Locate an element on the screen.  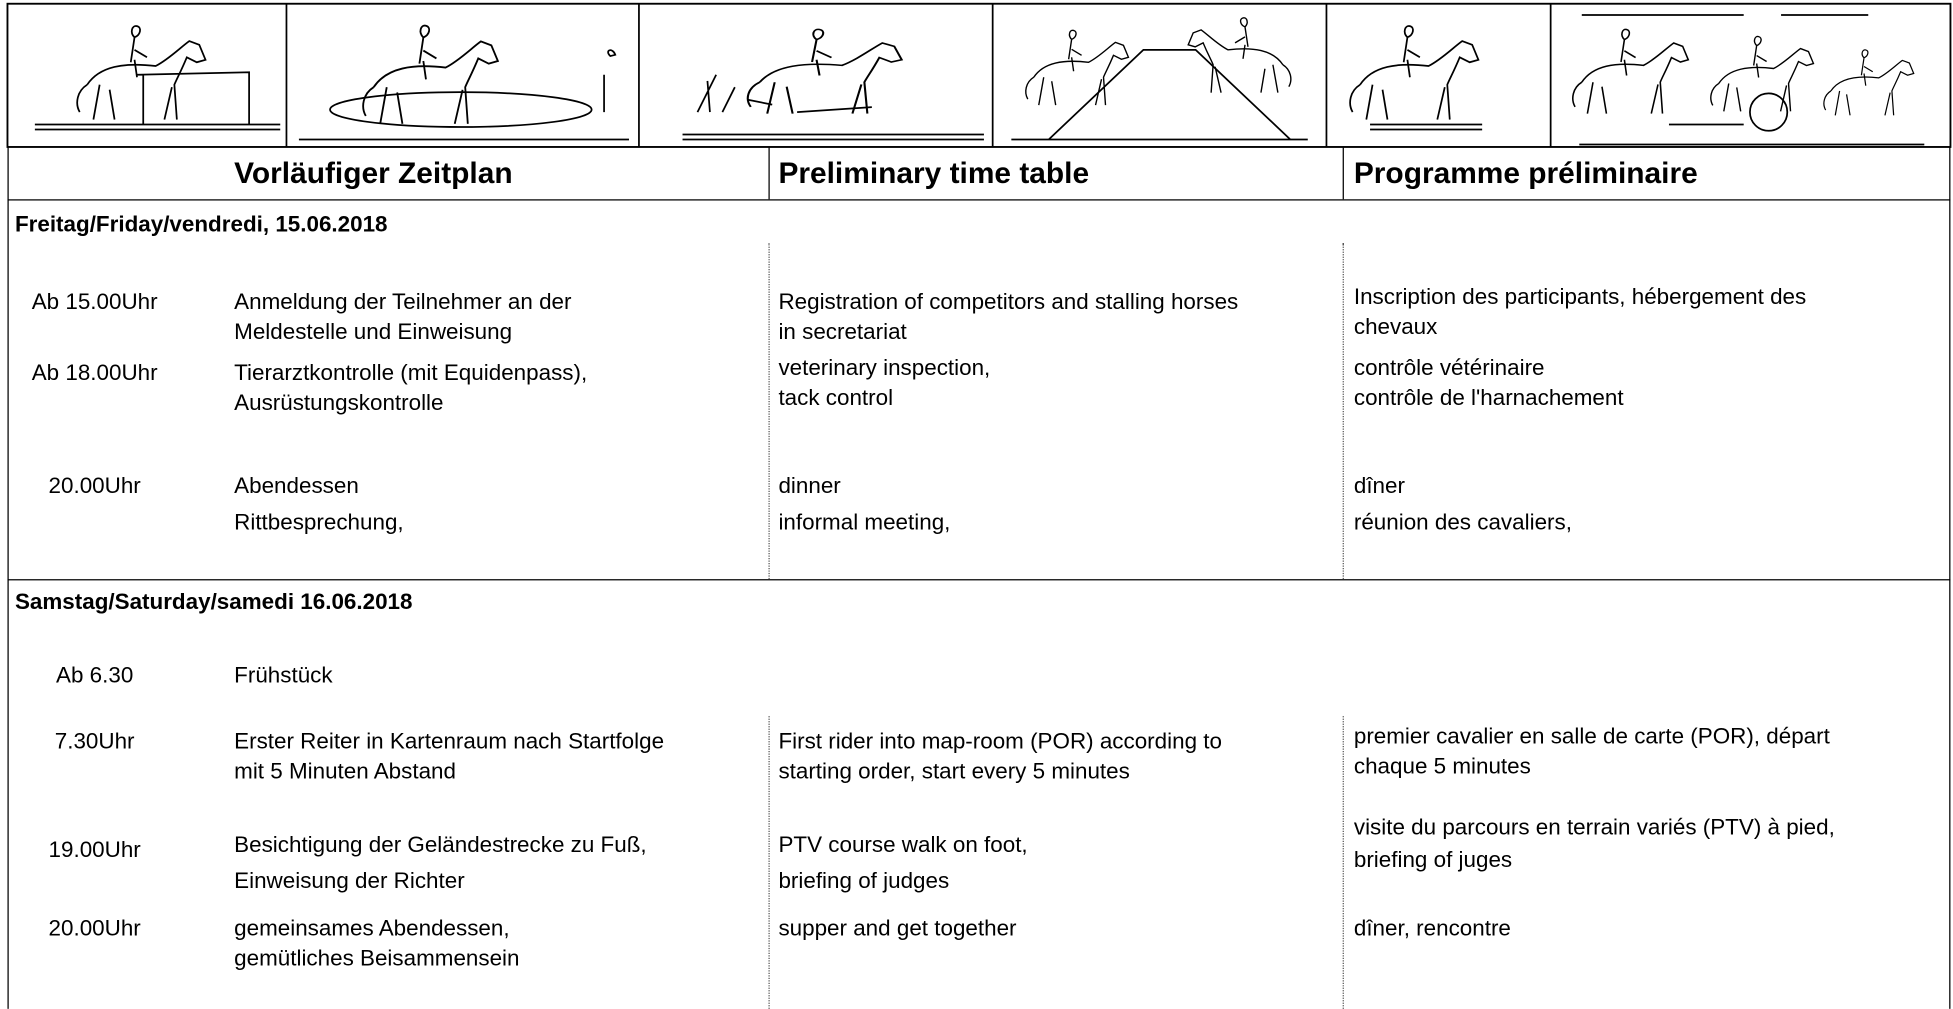
english-text: veterinary inspection, is located at coordinates (884, 367).